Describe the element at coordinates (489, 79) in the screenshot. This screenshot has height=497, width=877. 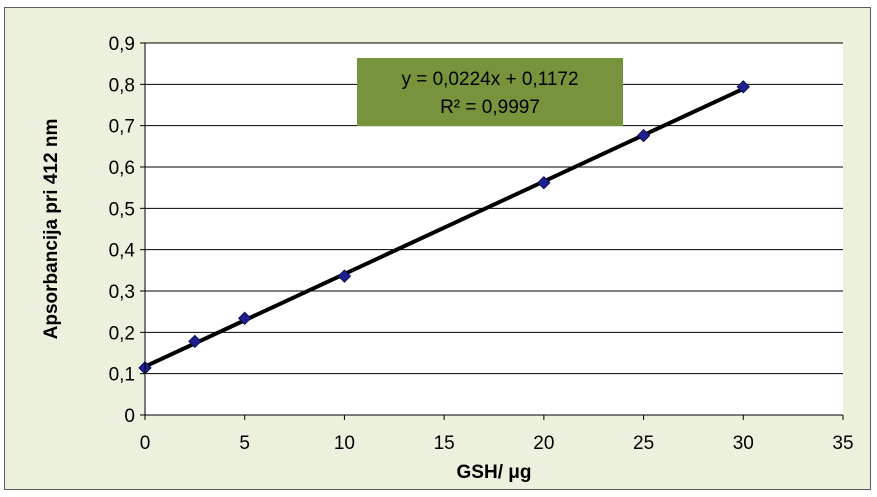
I see `equation-text: y = 0,0224x + 0,1172` at that location.